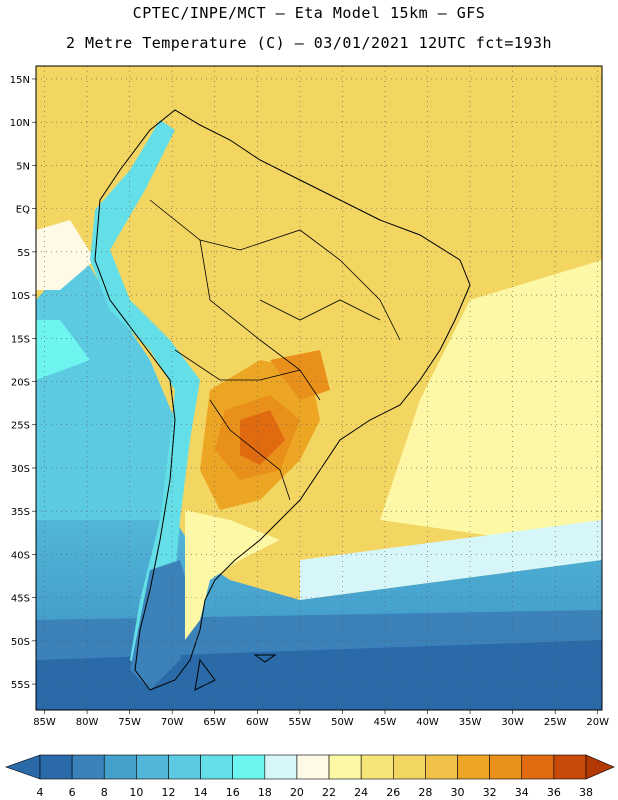  I want to click on lon-label: 85W, so click(44, 722).